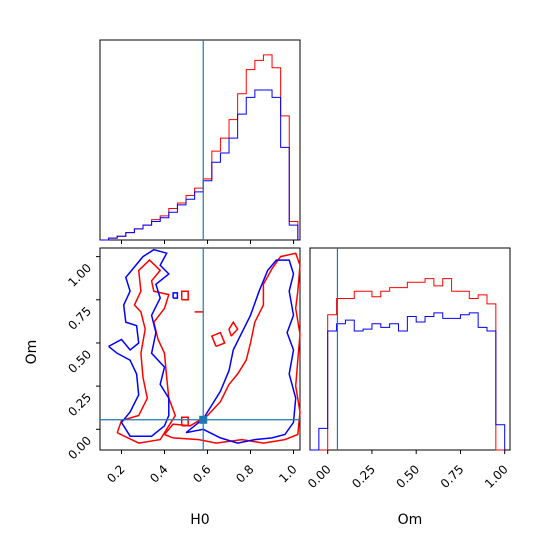 This screenshot has height=550, width=550. What do you see at coordinates (79, 318) in the screenshot?
I see `om-y-tick-label-3: 0.75` at bounding box center [79, 318].